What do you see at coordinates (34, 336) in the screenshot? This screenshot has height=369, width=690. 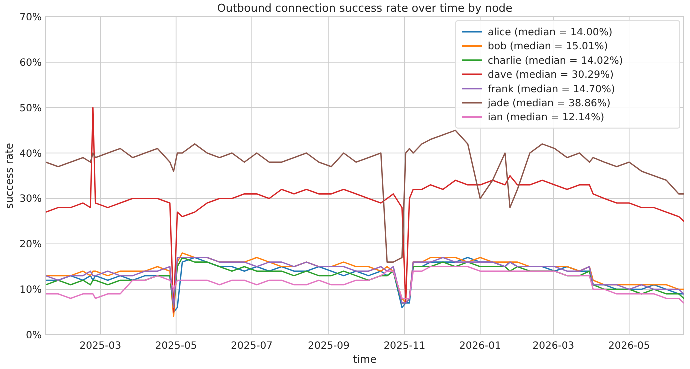 I see `y-tick-label: 0%` at bounding box center [34, 336].